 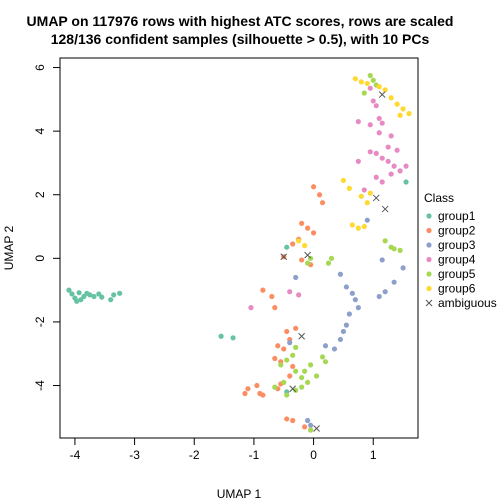 What do you see at coordinates (40, 258) in the screenshot?
I see `y-tick-label: 0` at bounding box center [40, 258].